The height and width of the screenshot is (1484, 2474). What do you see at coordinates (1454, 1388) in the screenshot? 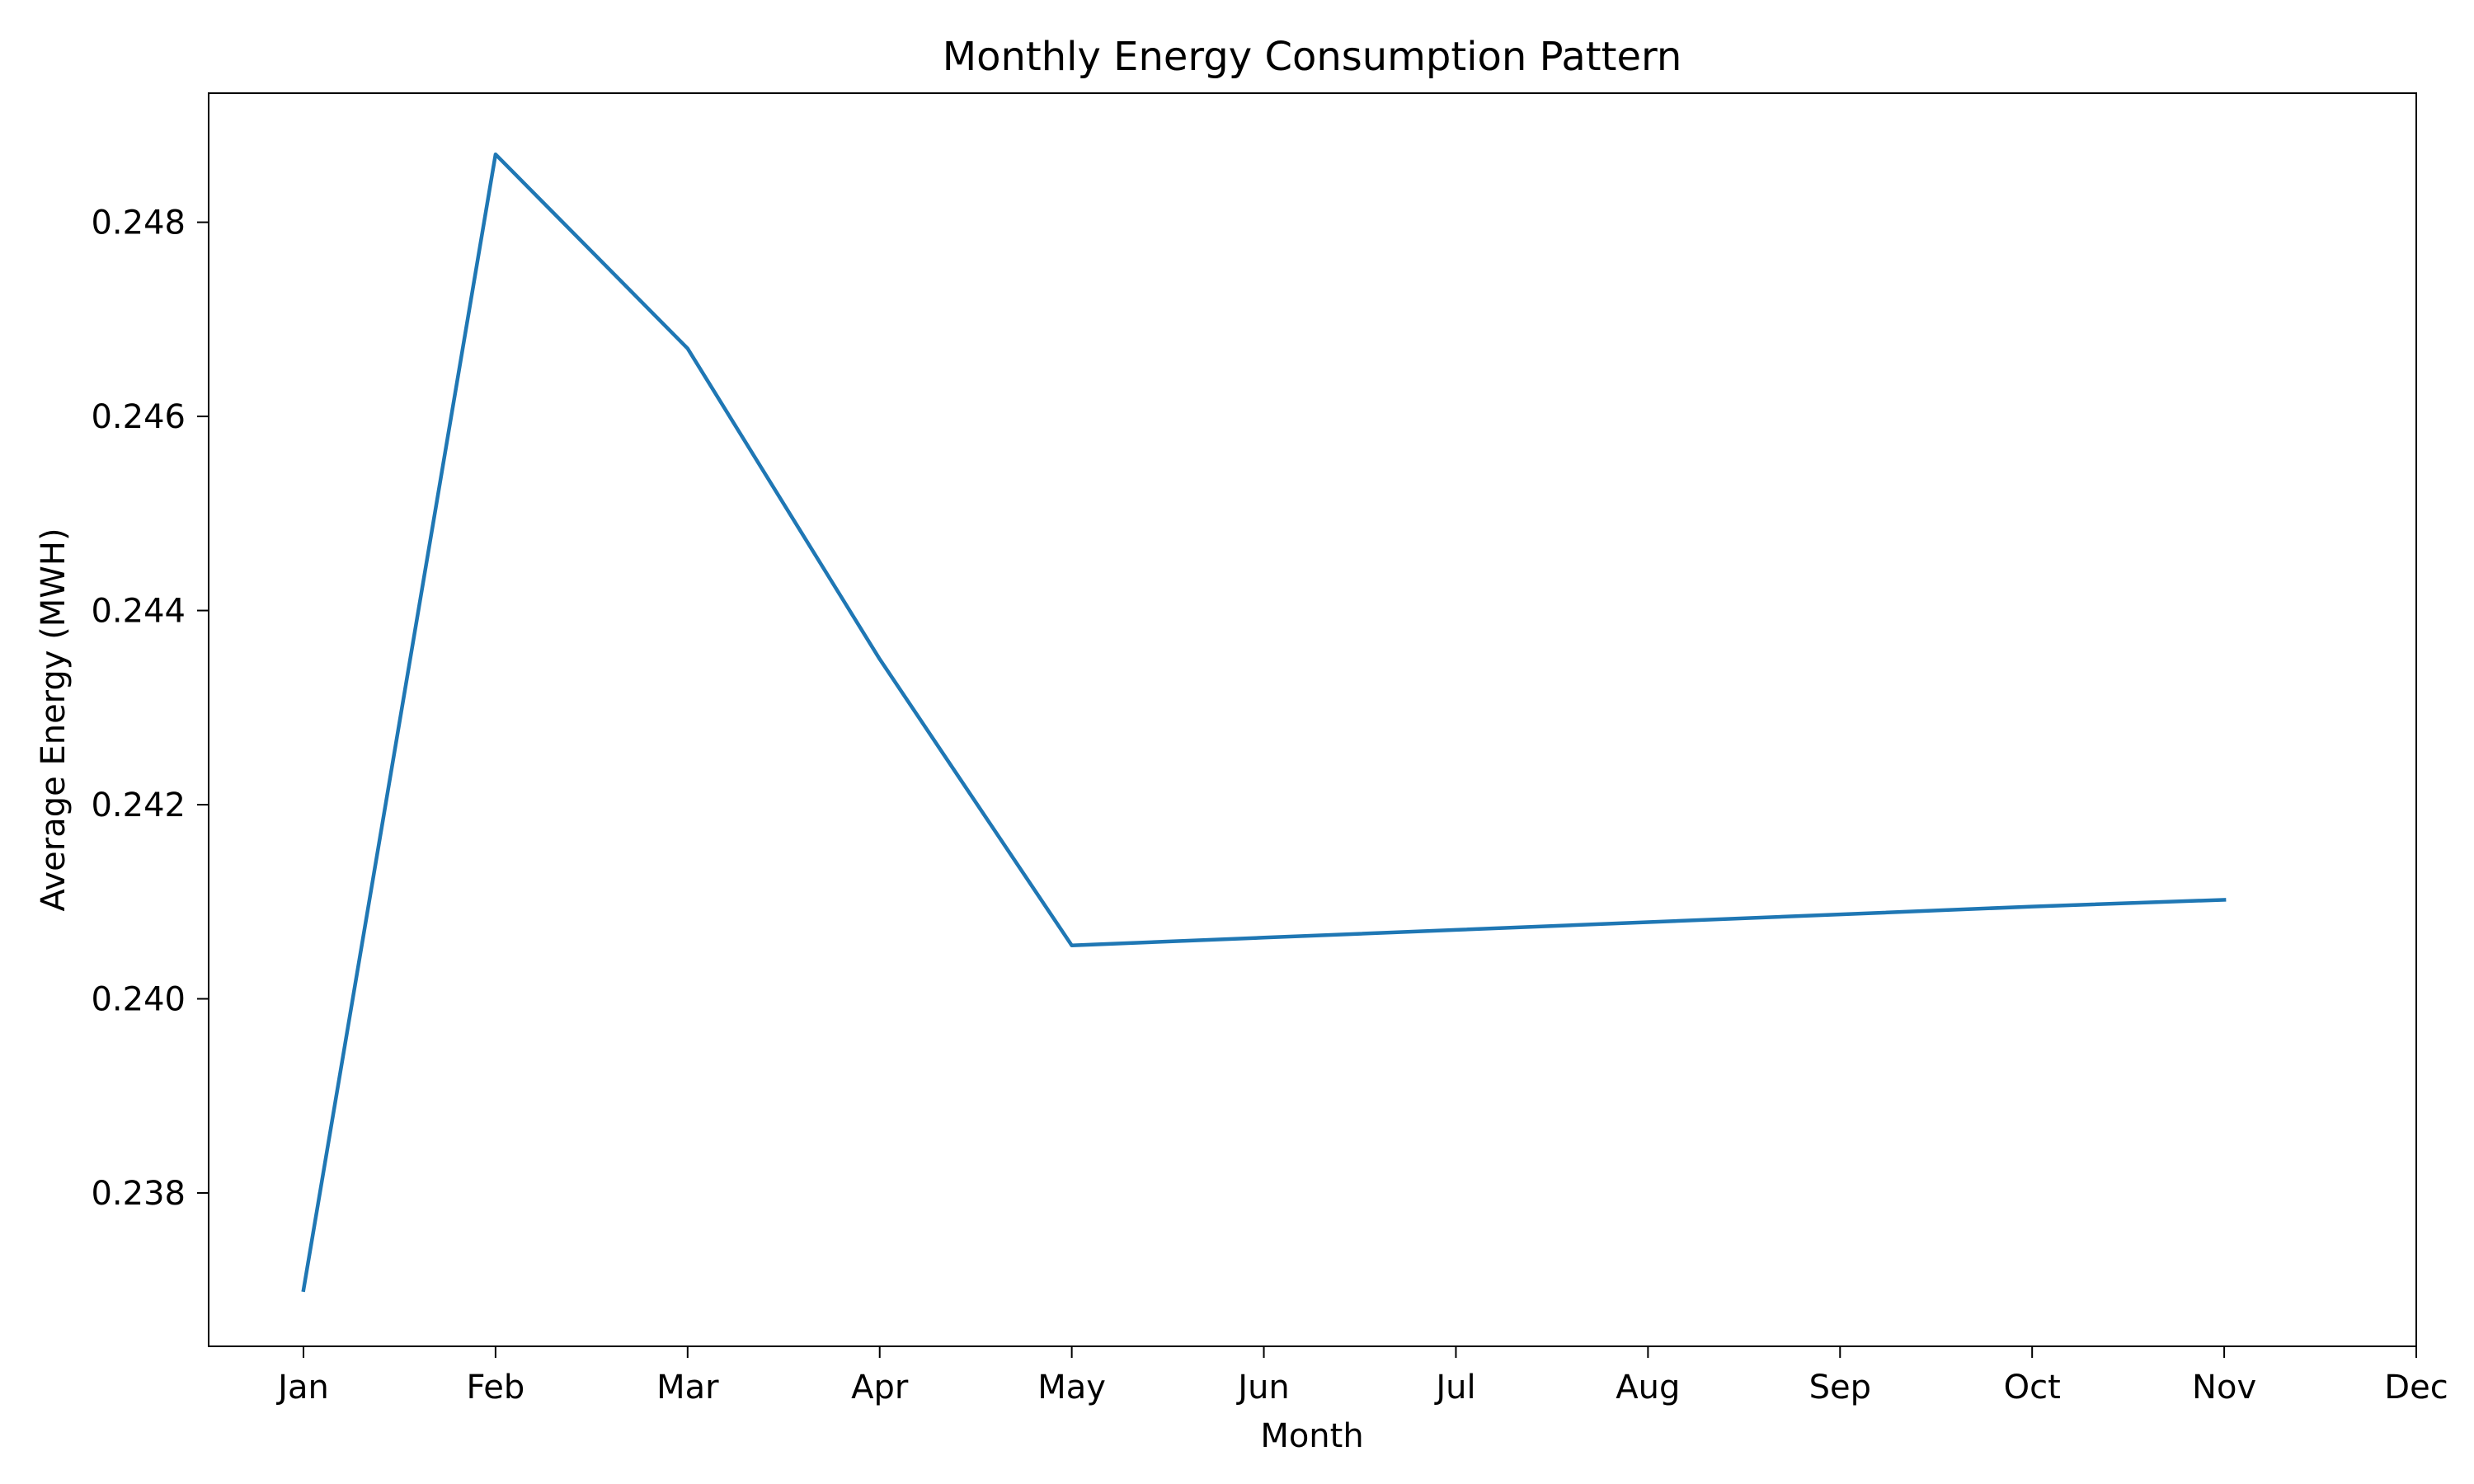
I see `x-tick-label: Jul` at bounding box center [1454, 1388].